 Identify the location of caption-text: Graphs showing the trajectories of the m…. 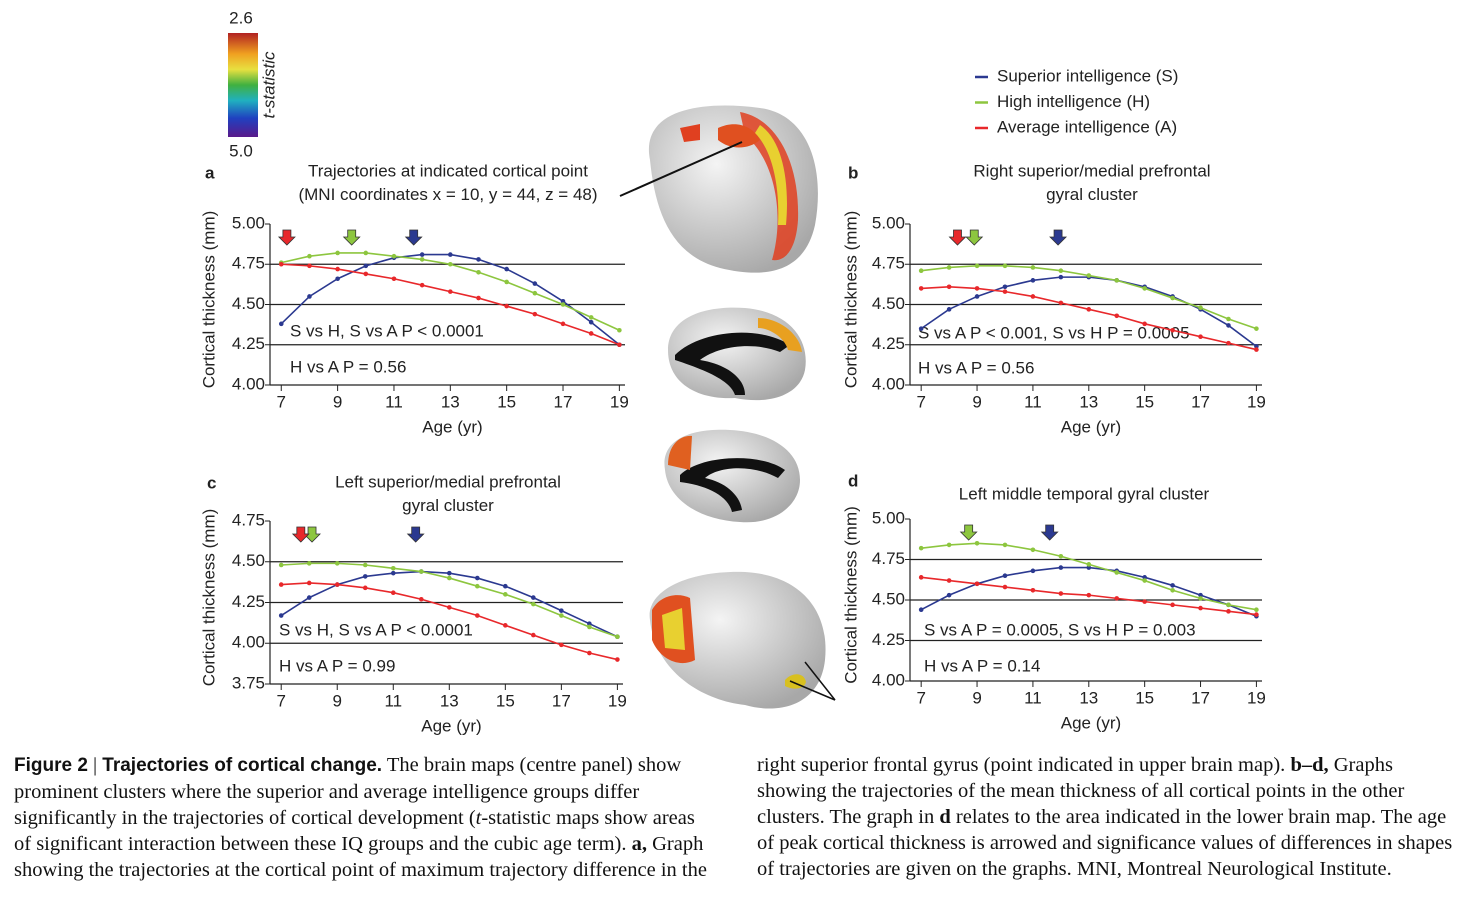
(1081, 791).